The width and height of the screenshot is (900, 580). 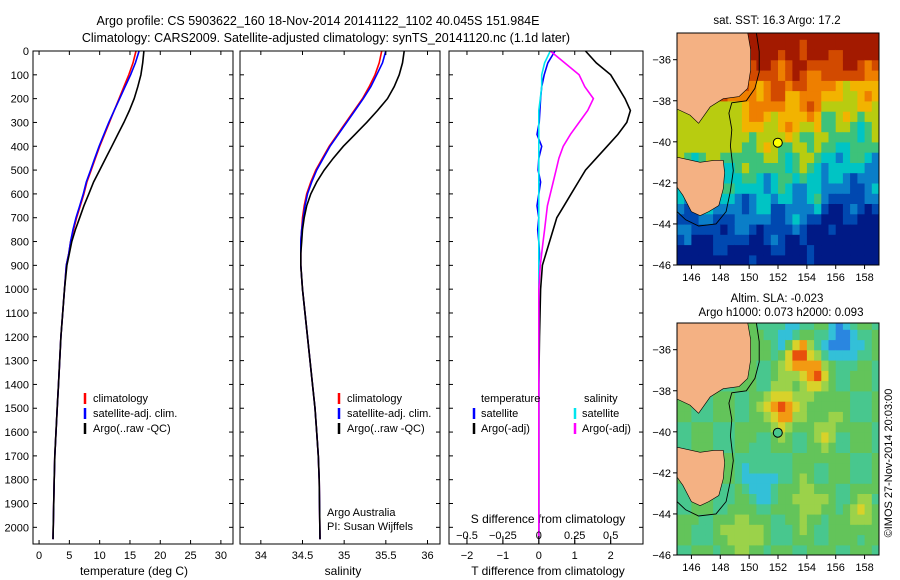 What do you see at coordinates (836, 278) in the screenshot?
I see `sst_map-xtick-label: 156` at bounding box center [836, 278].